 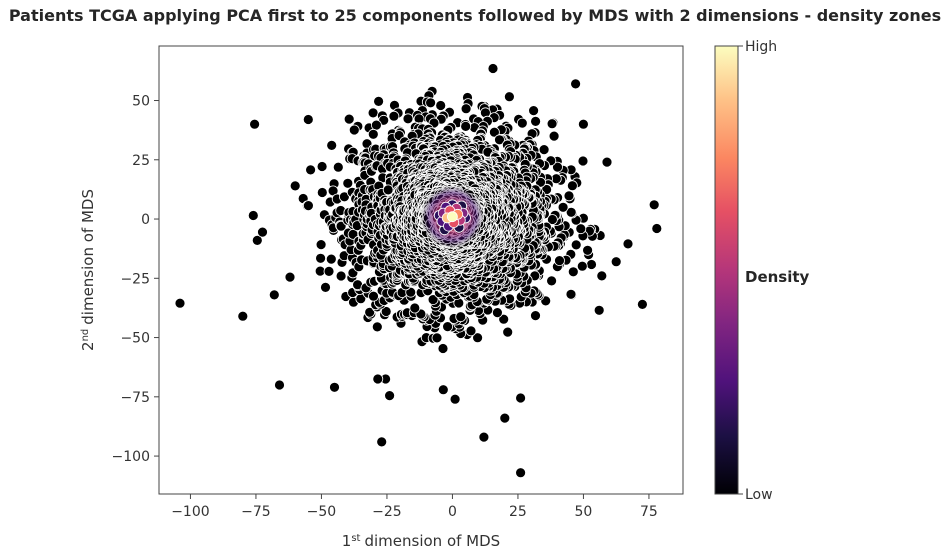 I want to click on y-axis-label: 2nddimension of MDS, so click(x=88, y=270).